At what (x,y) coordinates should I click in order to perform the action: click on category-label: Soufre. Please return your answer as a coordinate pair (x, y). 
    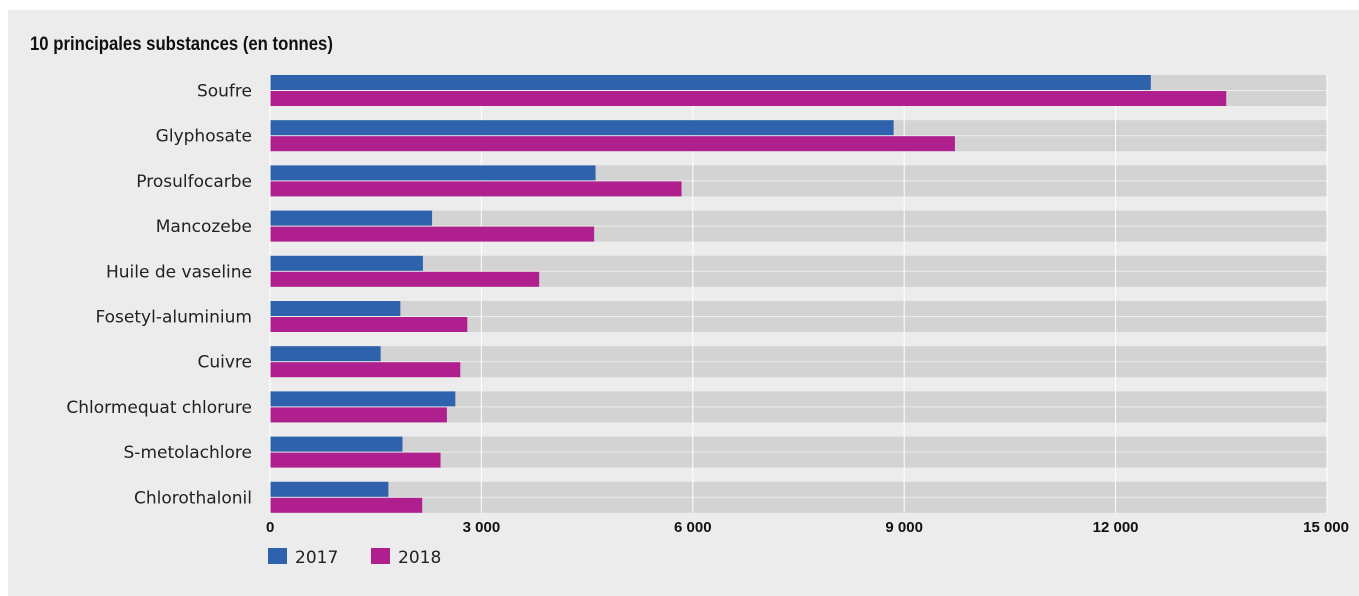
    Looking at the image, I should click on (224, 92).